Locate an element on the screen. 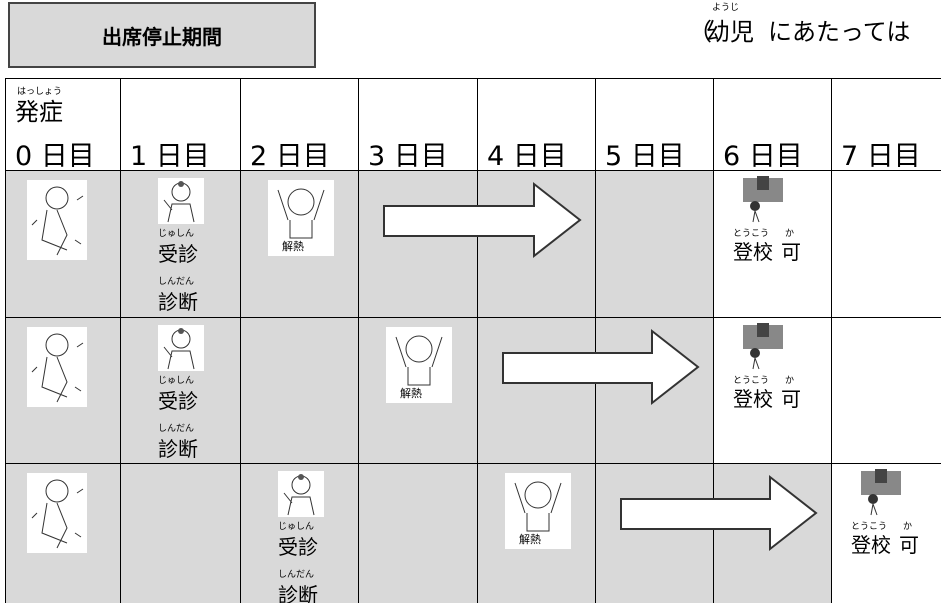 This screenshot has height=603, width=941. day-label: 3 日目 is located at coordinates (408, 156).